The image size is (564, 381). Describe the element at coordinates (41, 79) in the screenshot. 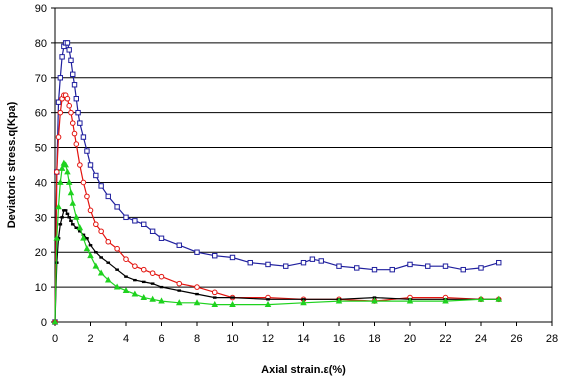

I see `y-tick-label: 70` at that location.